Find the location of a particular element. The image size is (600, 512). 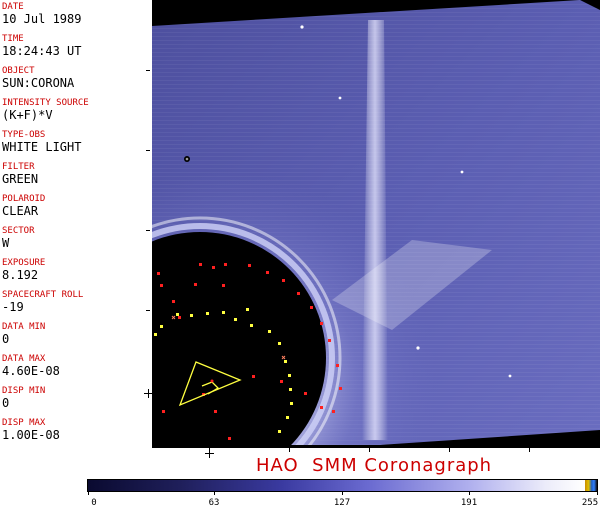

header-field: DISP MIN 0 is located at coordinates (75, 398).